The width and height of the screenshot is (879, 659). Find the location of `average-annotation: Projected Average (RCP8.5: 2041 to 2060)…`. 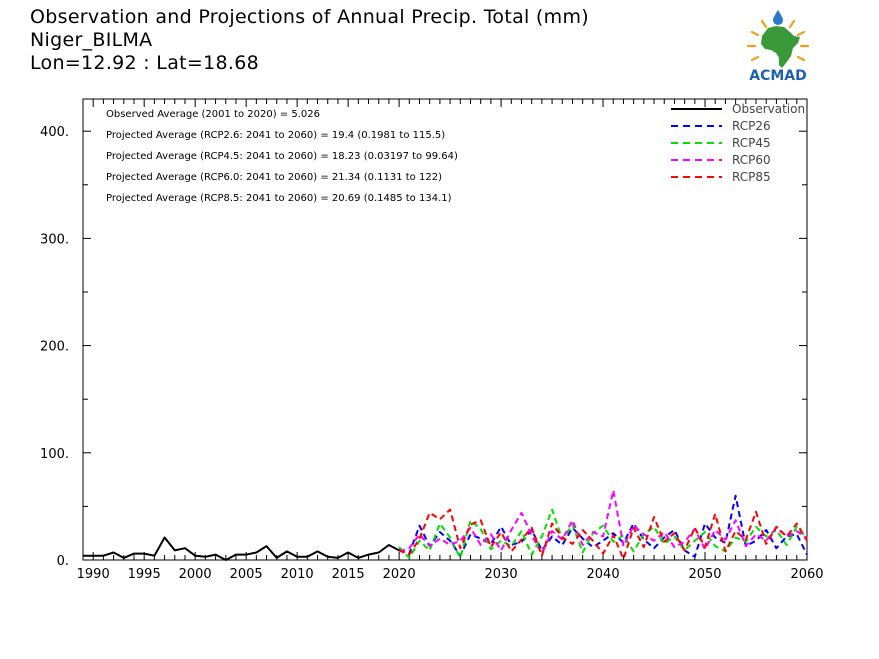

average-annotation: Projected Average (RCP8.5: 2041 to 2060)… is located at coordinates (279, 198).